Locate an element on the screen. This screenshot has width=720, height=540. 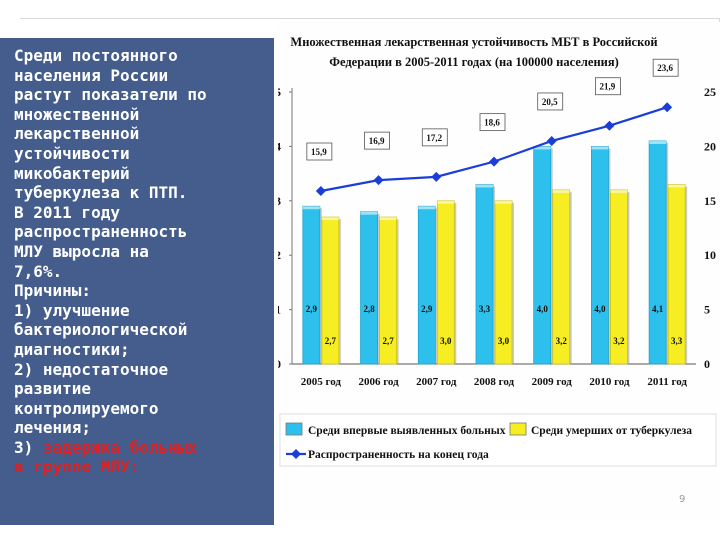
text-line-part: развитие is located at coordinates (53, 389).